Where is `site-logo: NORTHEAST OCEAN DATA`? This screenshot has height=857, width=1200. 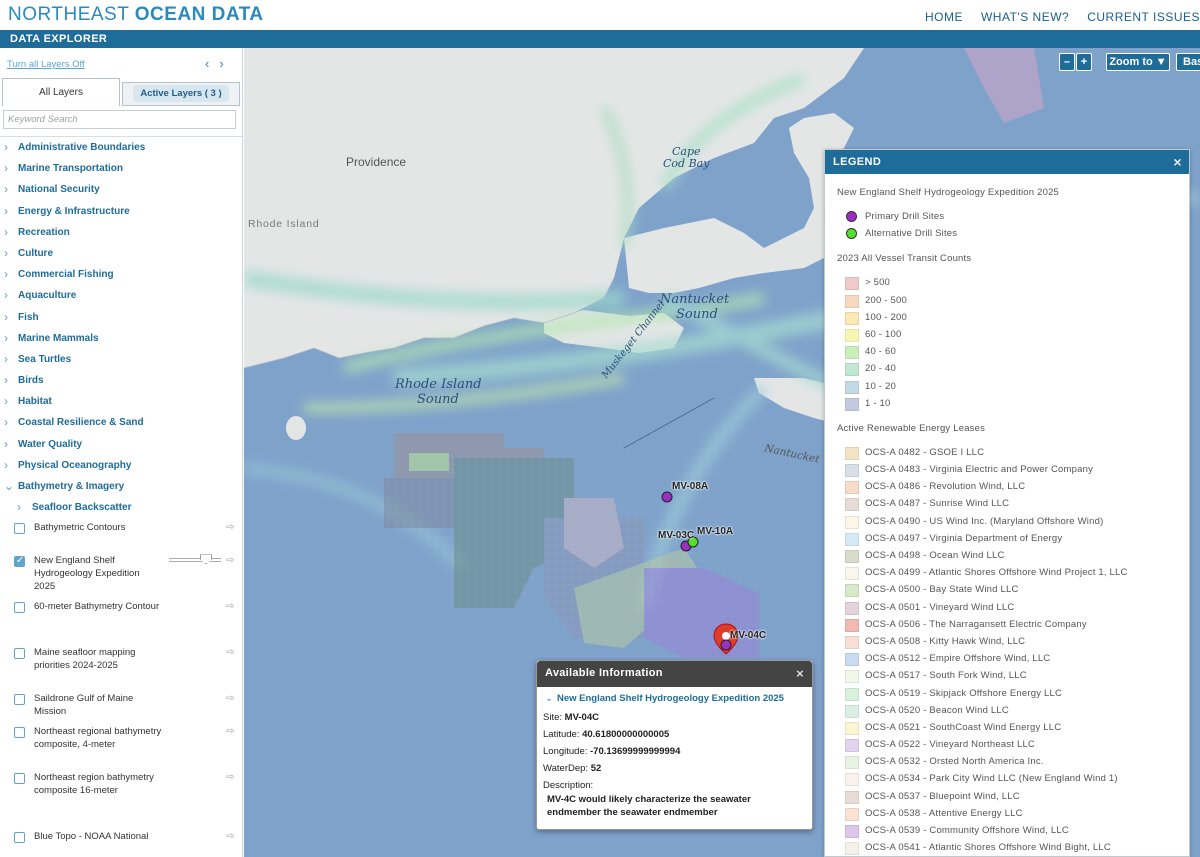 site-logo: NORTHEAST OCEAN DATA is located at coordinates (136, 15).